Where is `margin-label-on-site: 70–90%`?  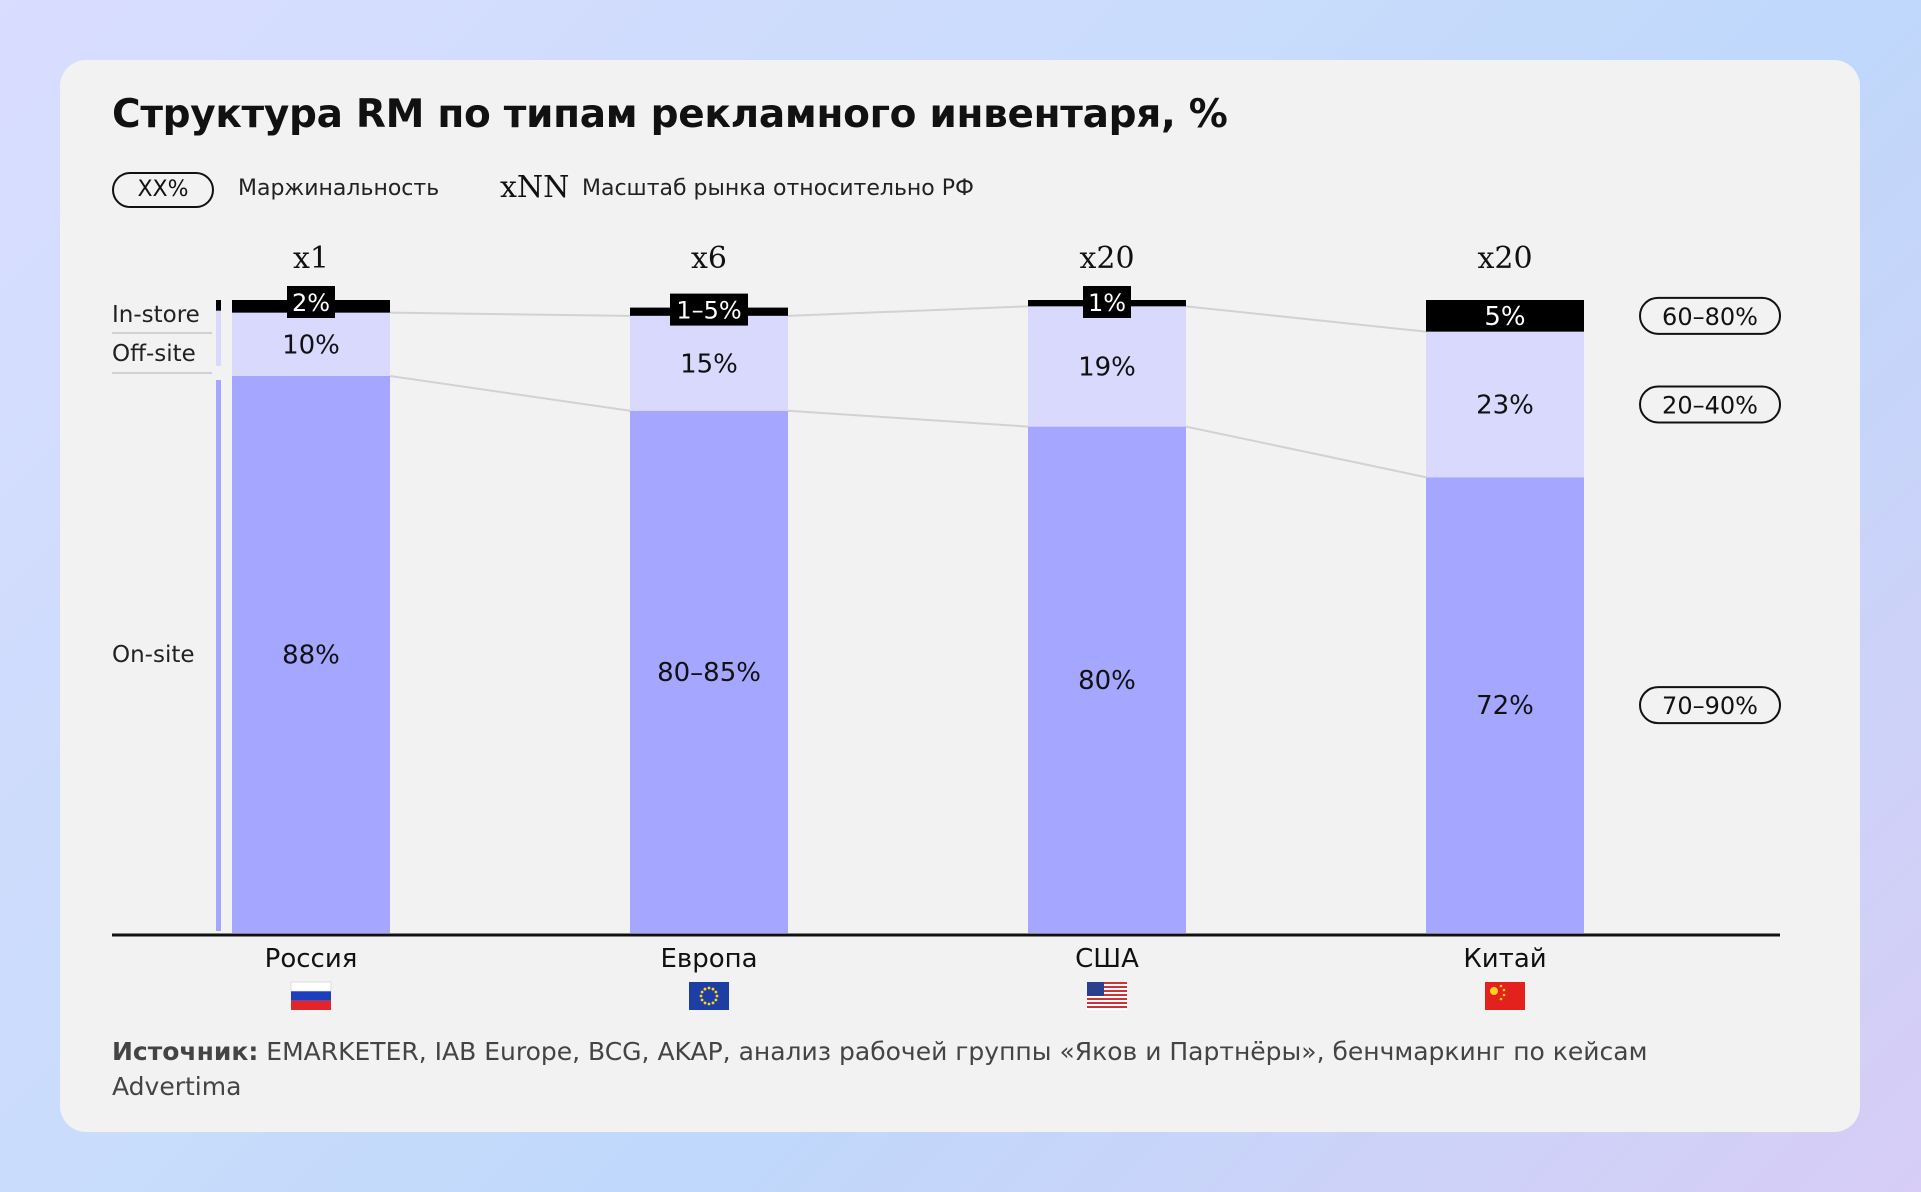 margin-label-on-site: 70–90% is located at coordinates (1710, 706).